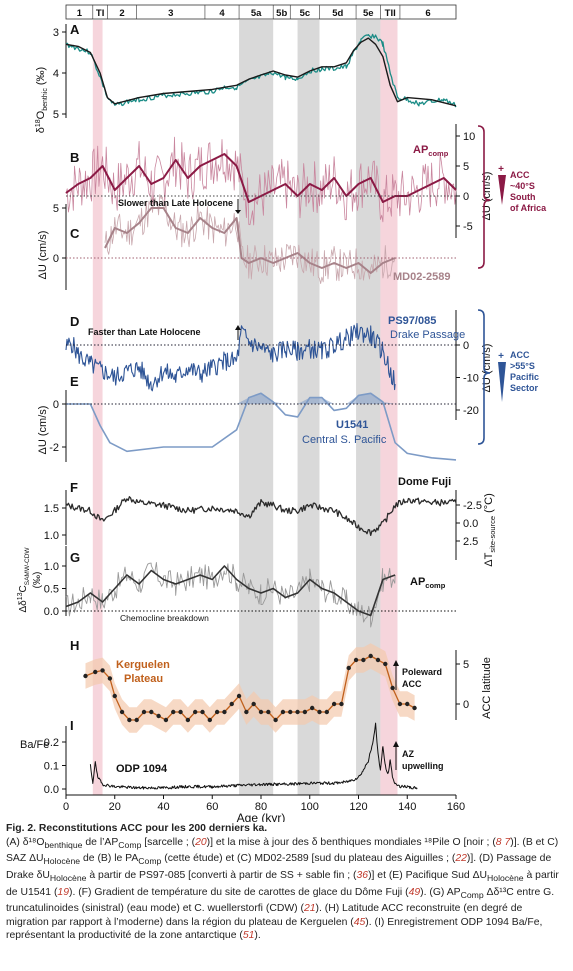  What do you see at coordinates (142, 769) in the screenshot?
I see `odp-label: ODP 1094` at bounding box center [142, 769].